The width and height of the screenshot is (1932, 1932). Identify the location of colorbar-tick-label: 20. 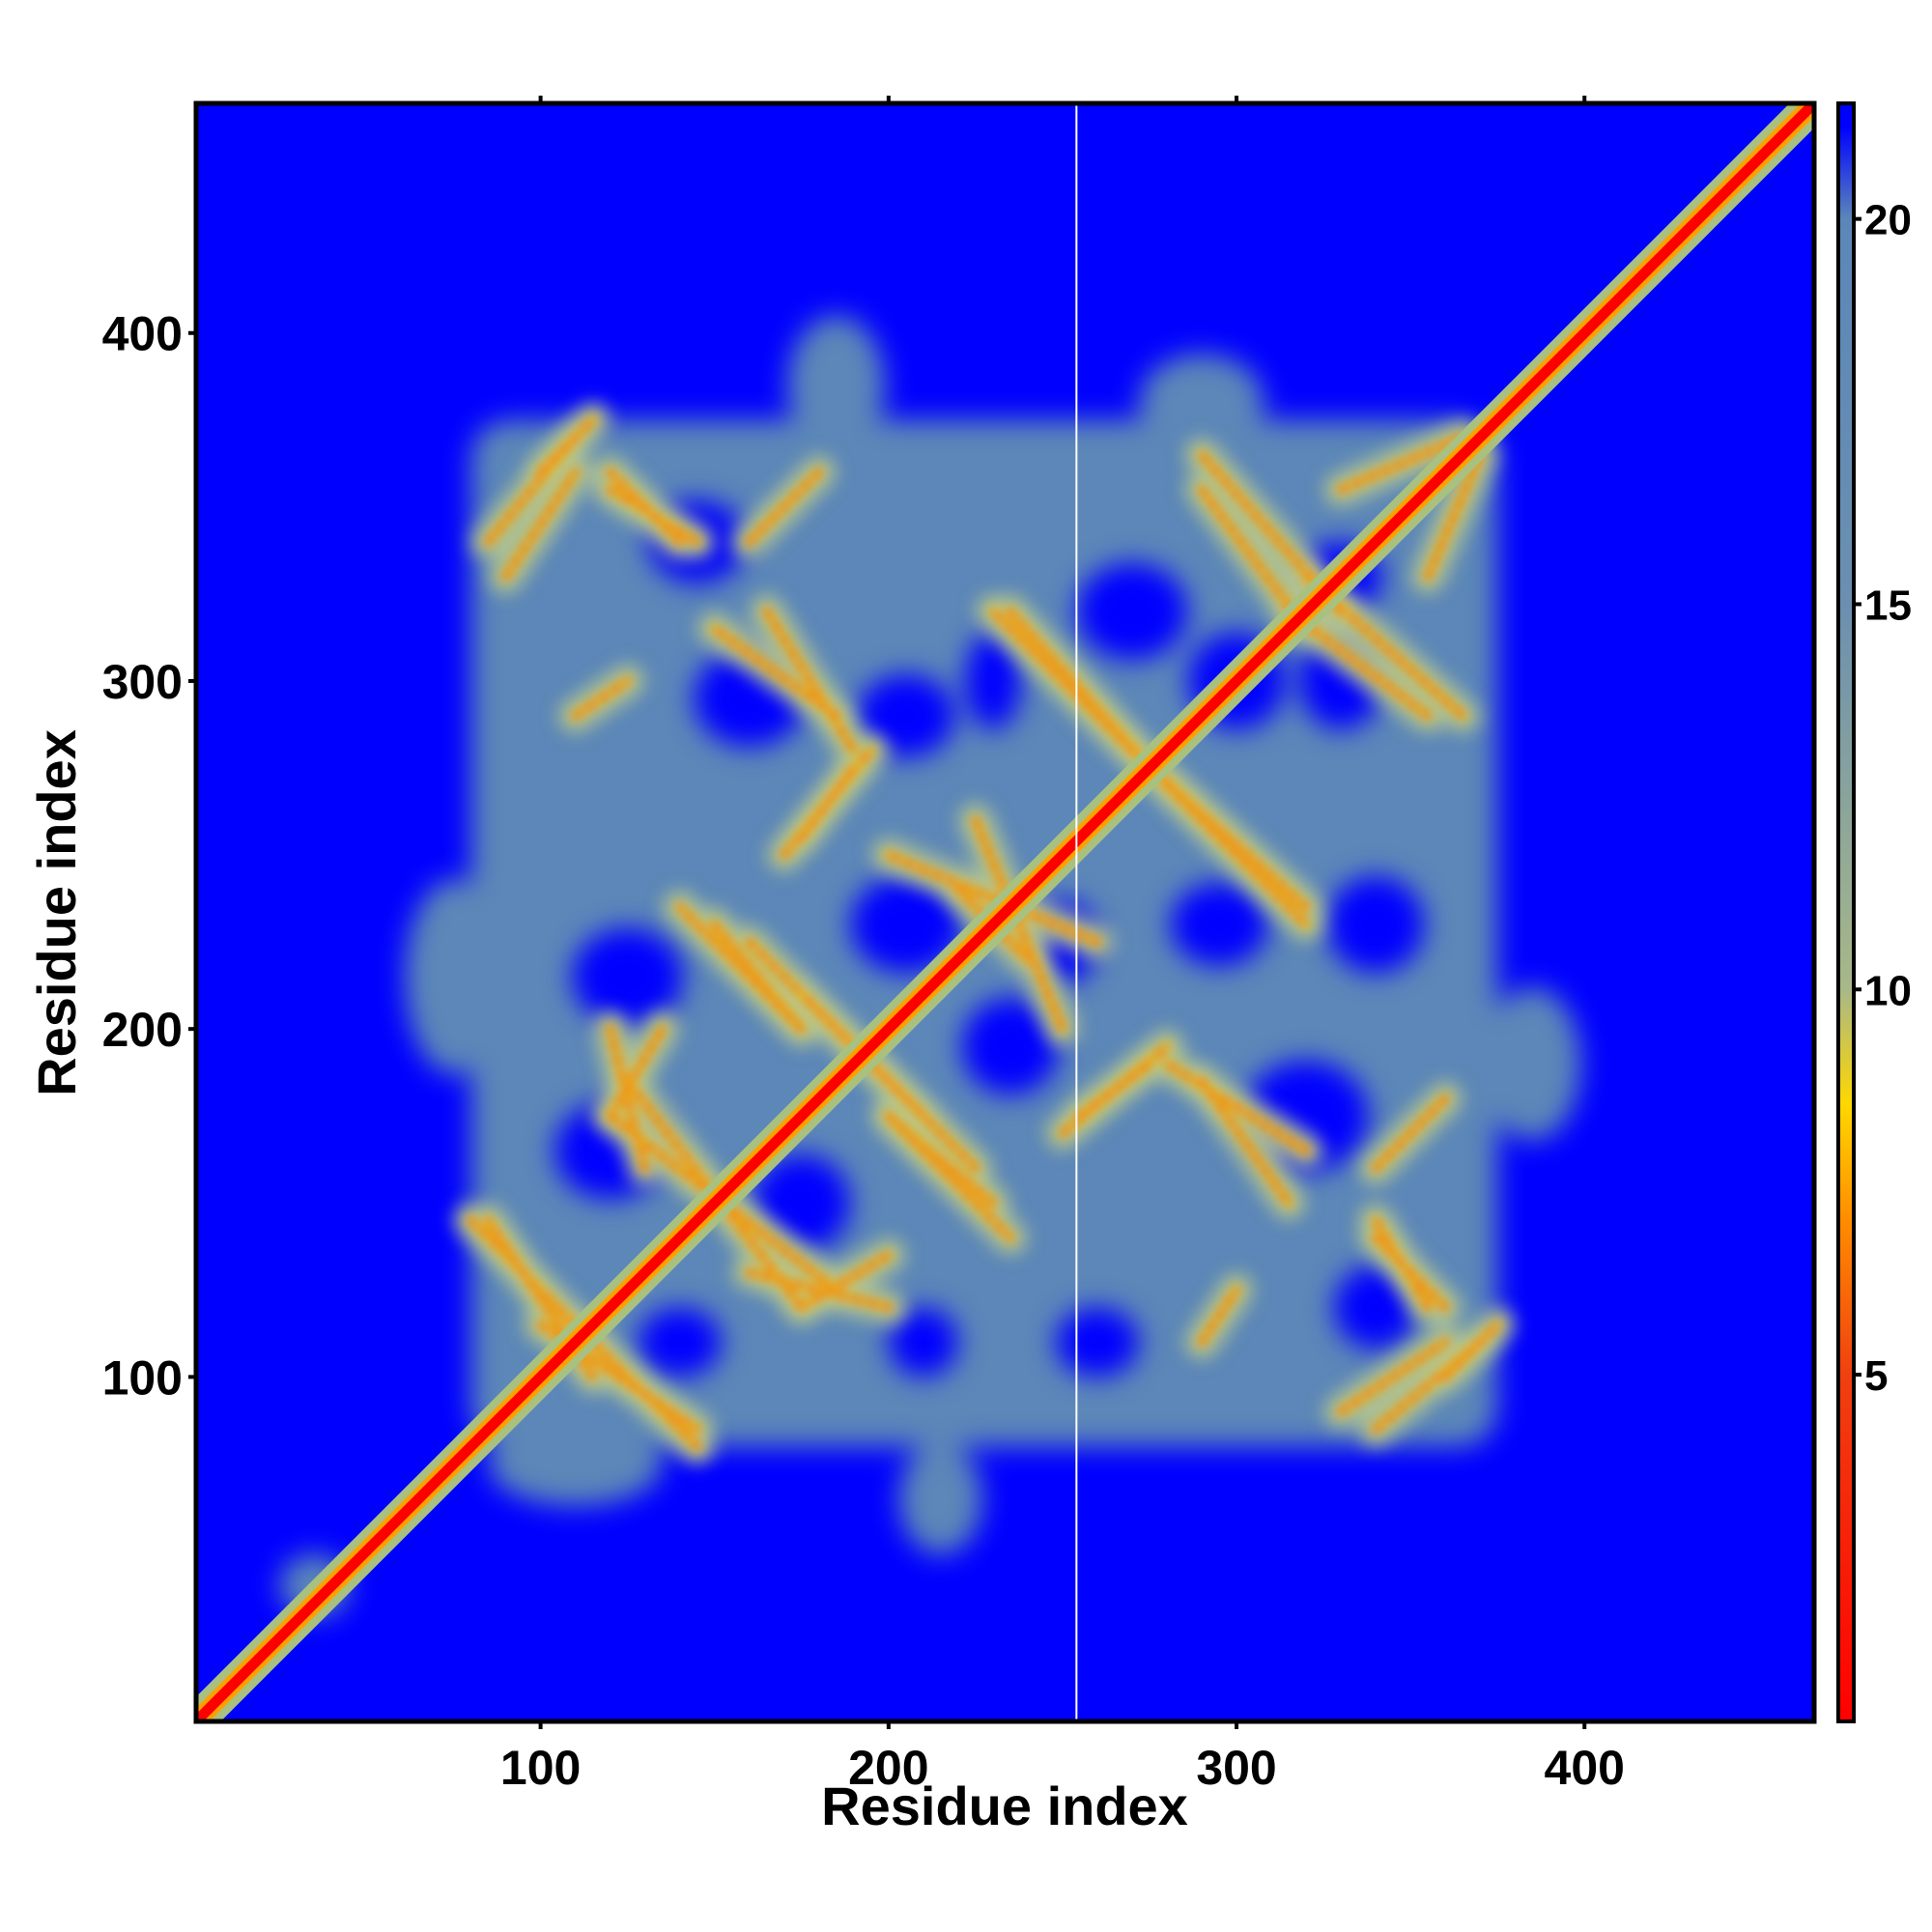
(1888, 220).